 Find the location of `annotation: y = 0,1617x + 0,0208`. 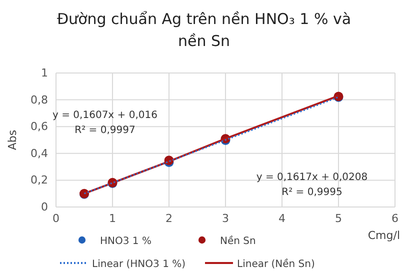

annotation: y = 0,1617x + 0,0208 is located at coordinates (312, 177).